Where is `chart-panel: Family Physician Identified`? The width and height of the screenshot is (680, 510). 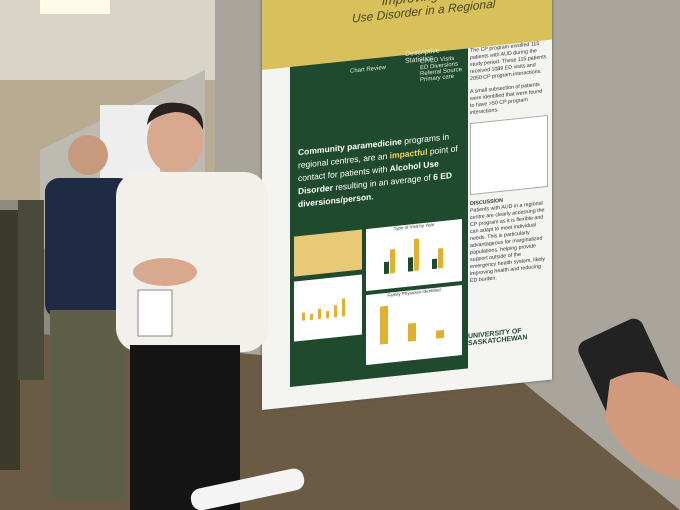 chart-panel: Family Physician Identified is located at coordinates (414, 325).